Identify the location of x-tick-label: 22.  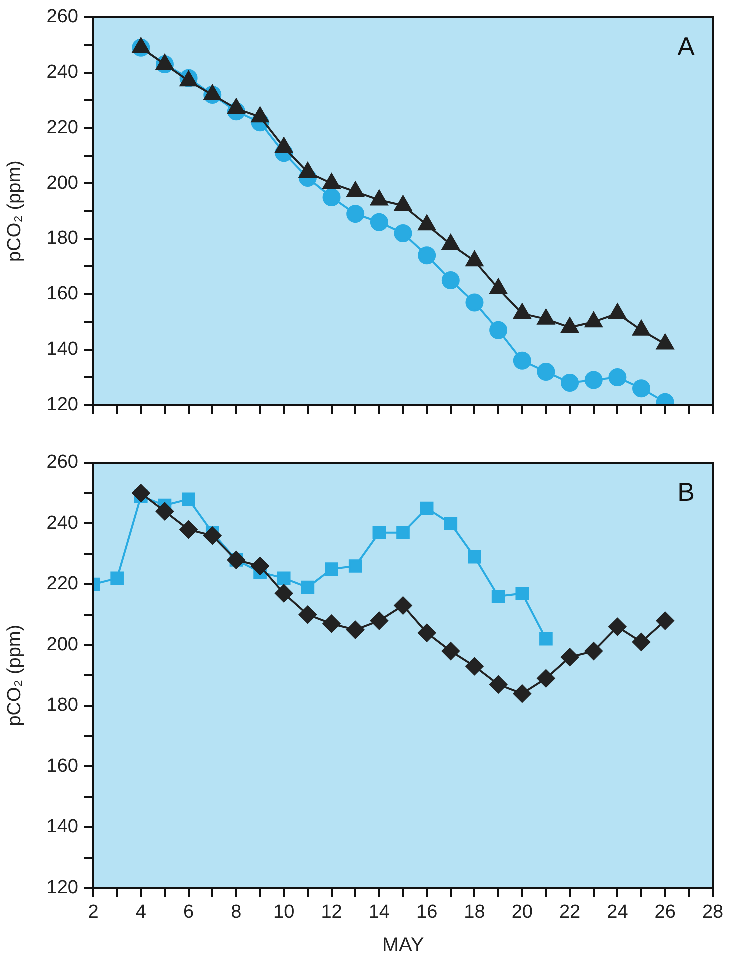
(570, 912).